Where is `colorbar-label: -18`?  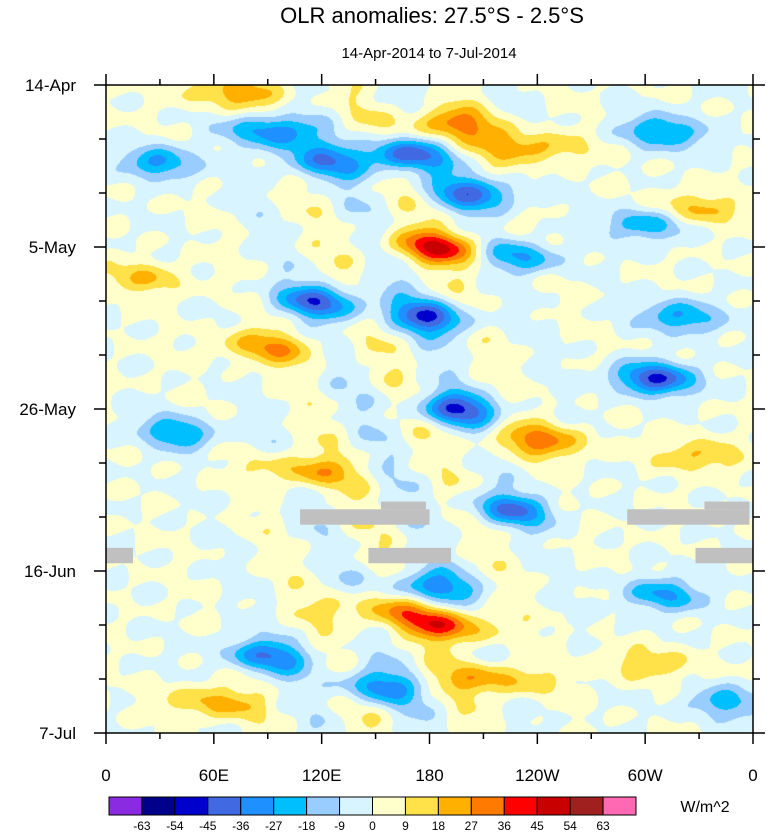
colorbar-label: -18 is located at coordinates (307, 826).